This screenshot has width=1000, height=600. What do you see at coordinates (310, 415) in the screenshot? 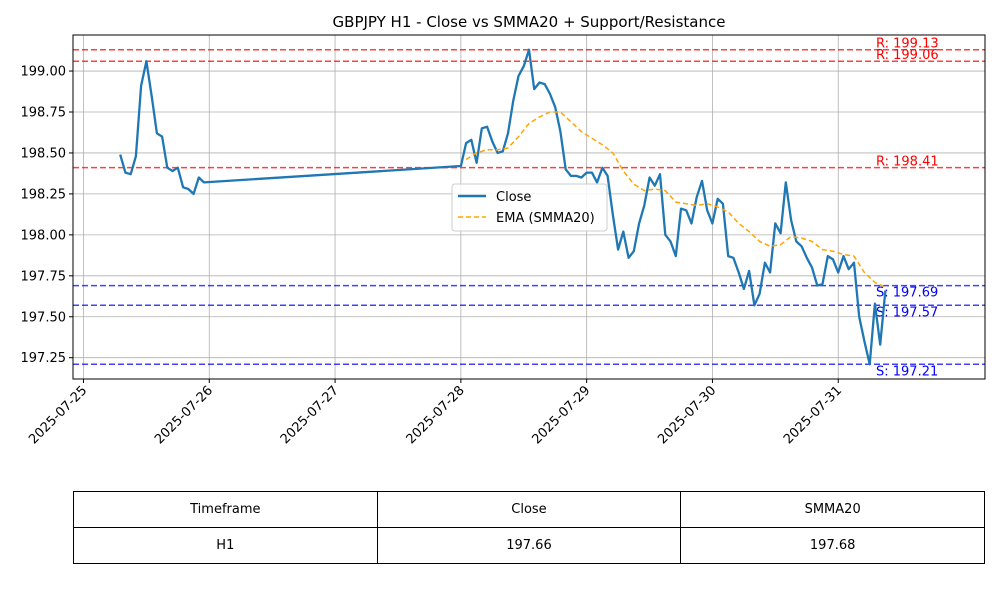
I see `x-tick-label: 2025-07-27` at bounding box center [310, 415].